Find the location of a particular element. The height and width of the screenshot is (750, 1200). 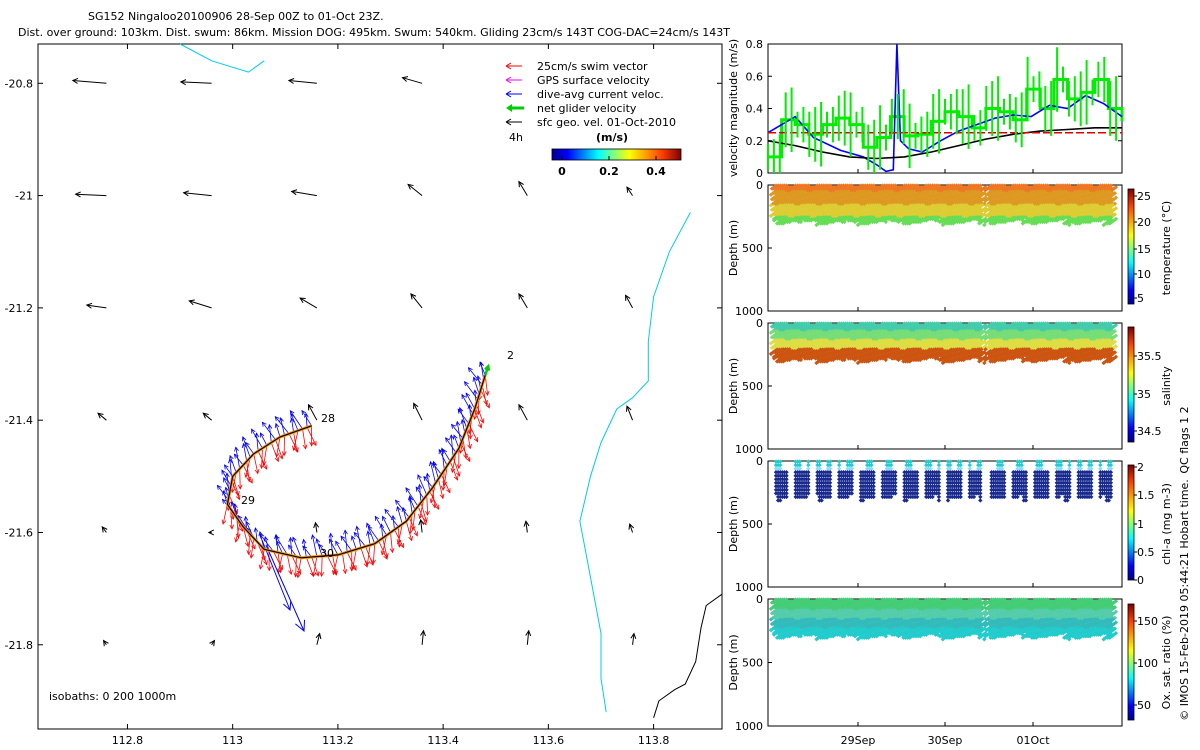

colorbar-unit: (m/s) is located at coordinates (612, 137).